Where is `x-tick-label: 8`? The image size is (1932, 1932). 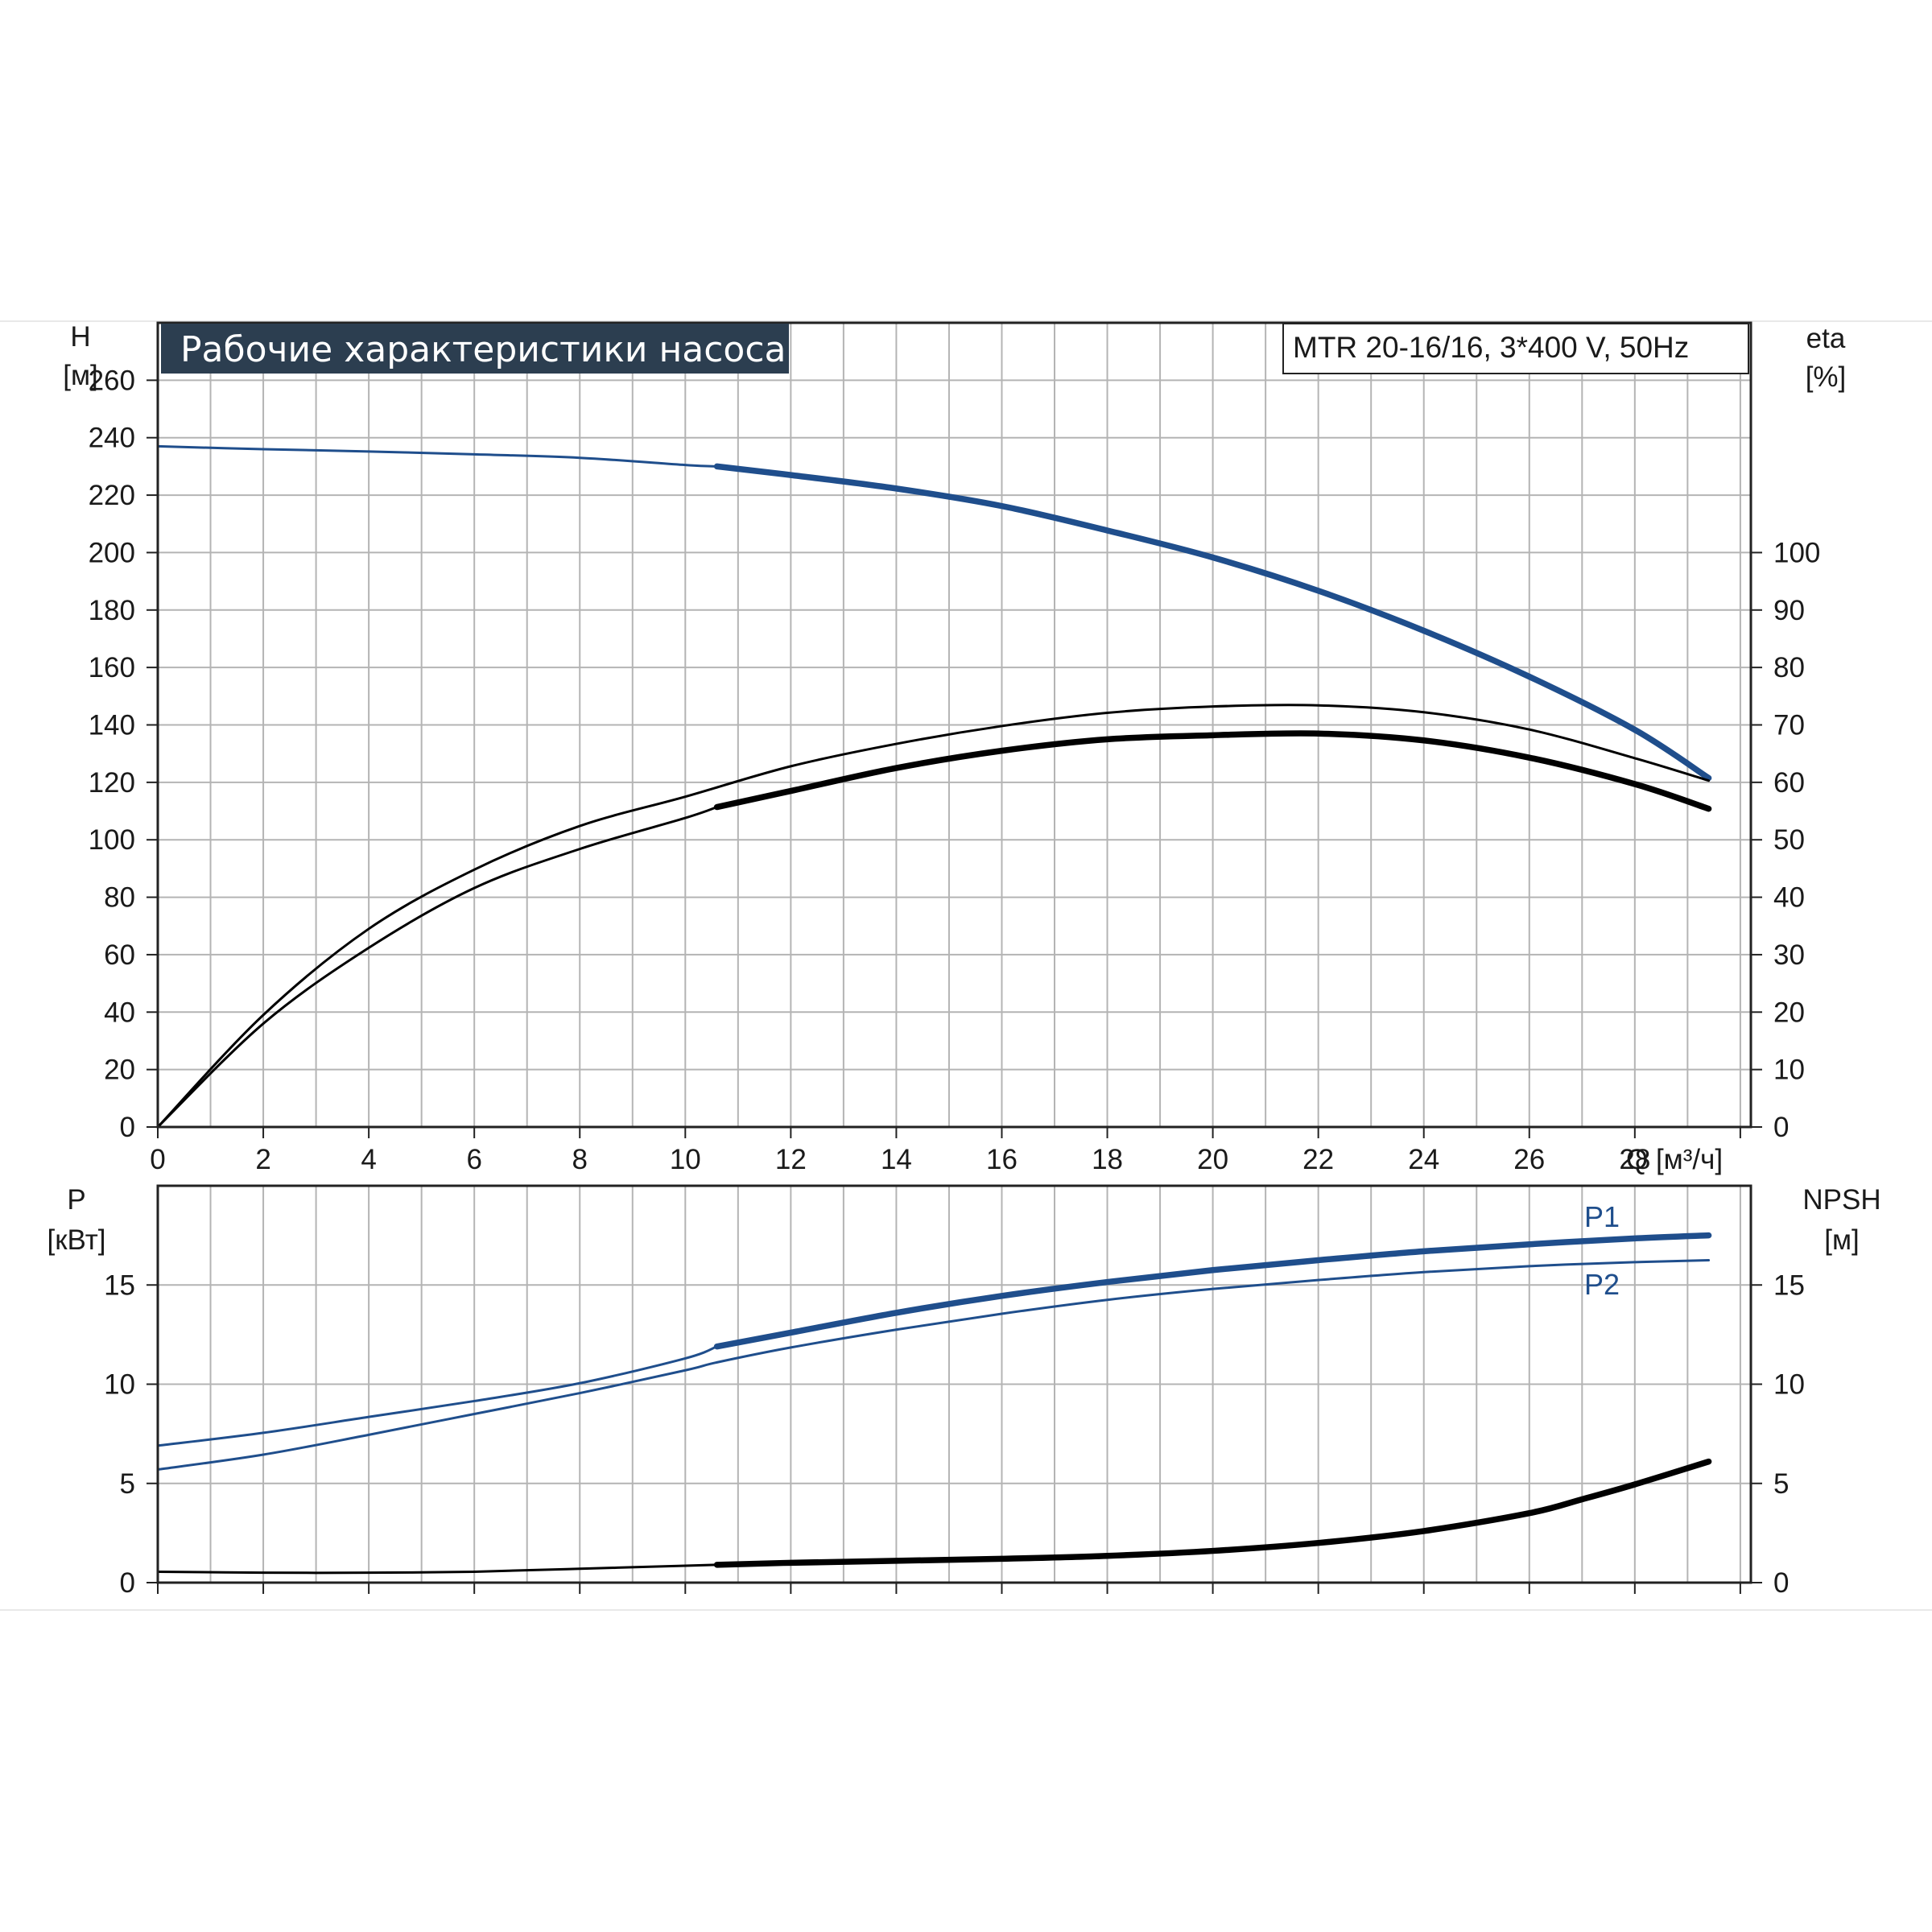
x-tick-label: 8 is located at coordinates (580, 1159).